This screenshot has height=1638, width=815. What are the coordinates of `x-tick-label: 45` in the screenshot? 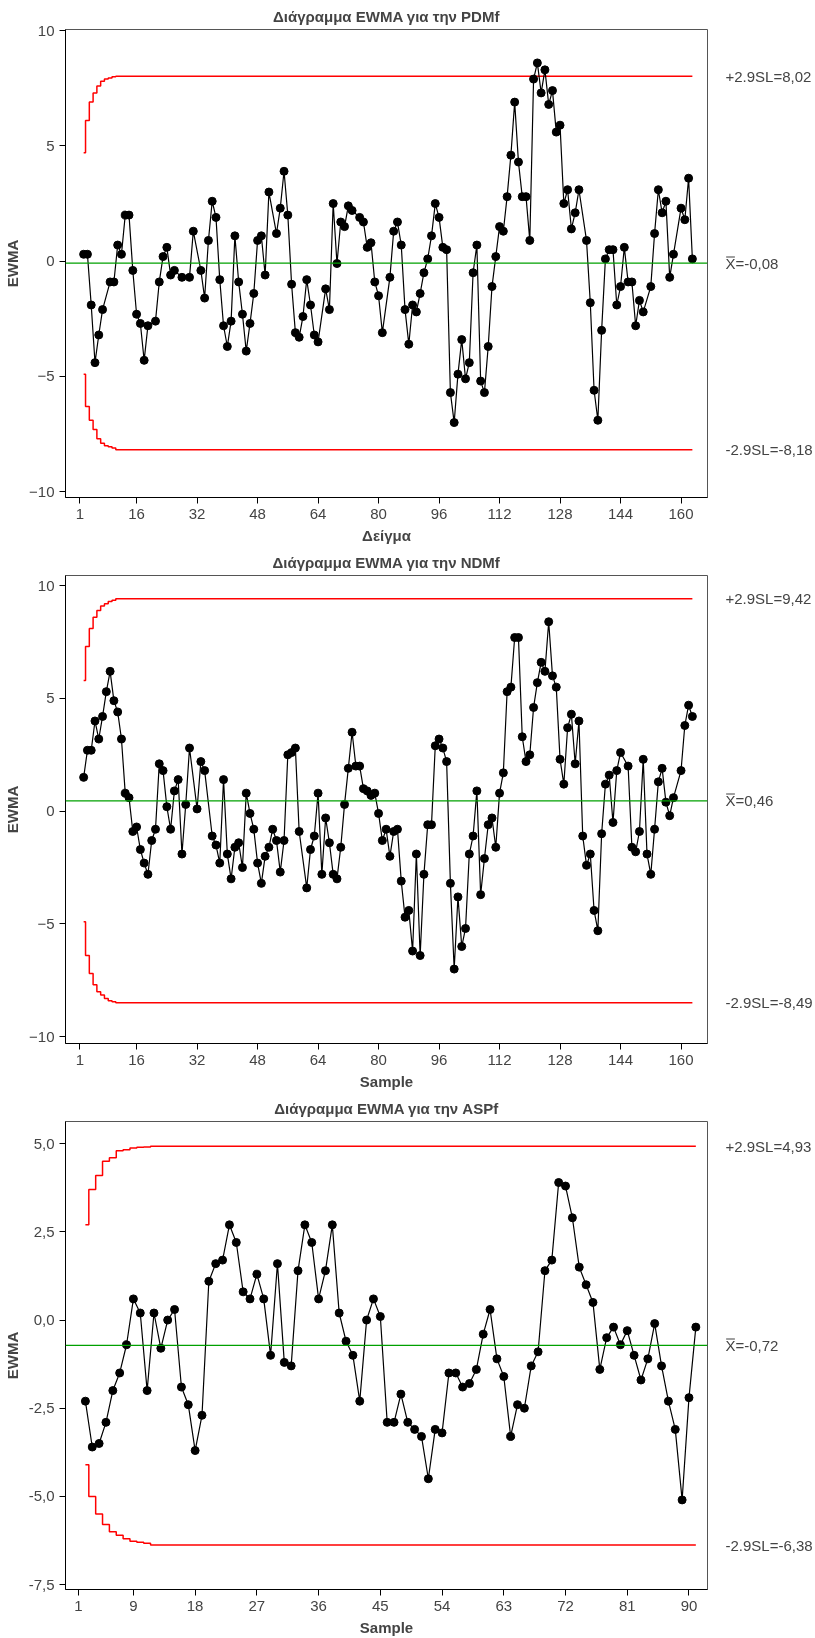 It's located at (380, 1605).